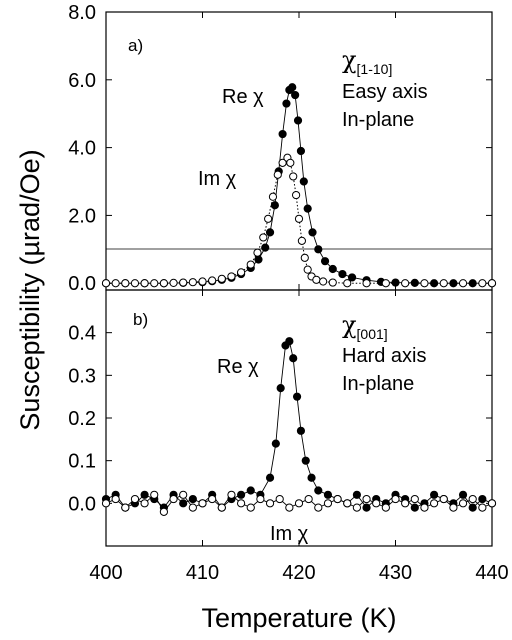  Describe the element at coordinates (378, 384) in the screenshot. I see `panel-b-plane-desc: In-plane` at that location.